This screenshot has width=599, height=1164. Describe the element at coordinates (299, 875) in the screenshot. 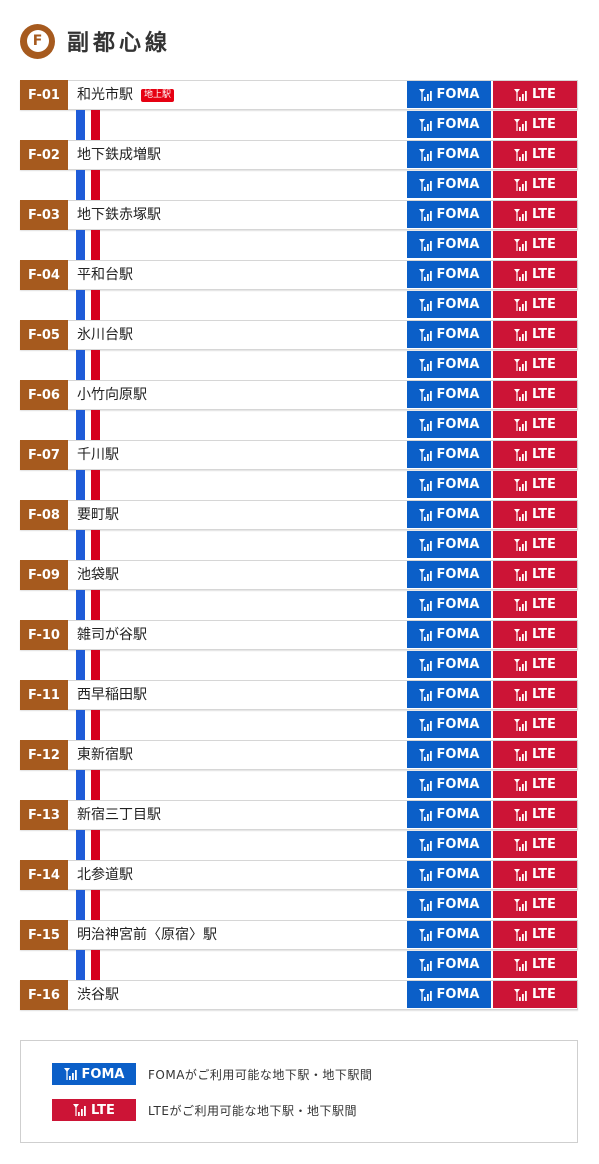

I see `station-row: F-14 北参道駅 FOMA LTE` at that location.